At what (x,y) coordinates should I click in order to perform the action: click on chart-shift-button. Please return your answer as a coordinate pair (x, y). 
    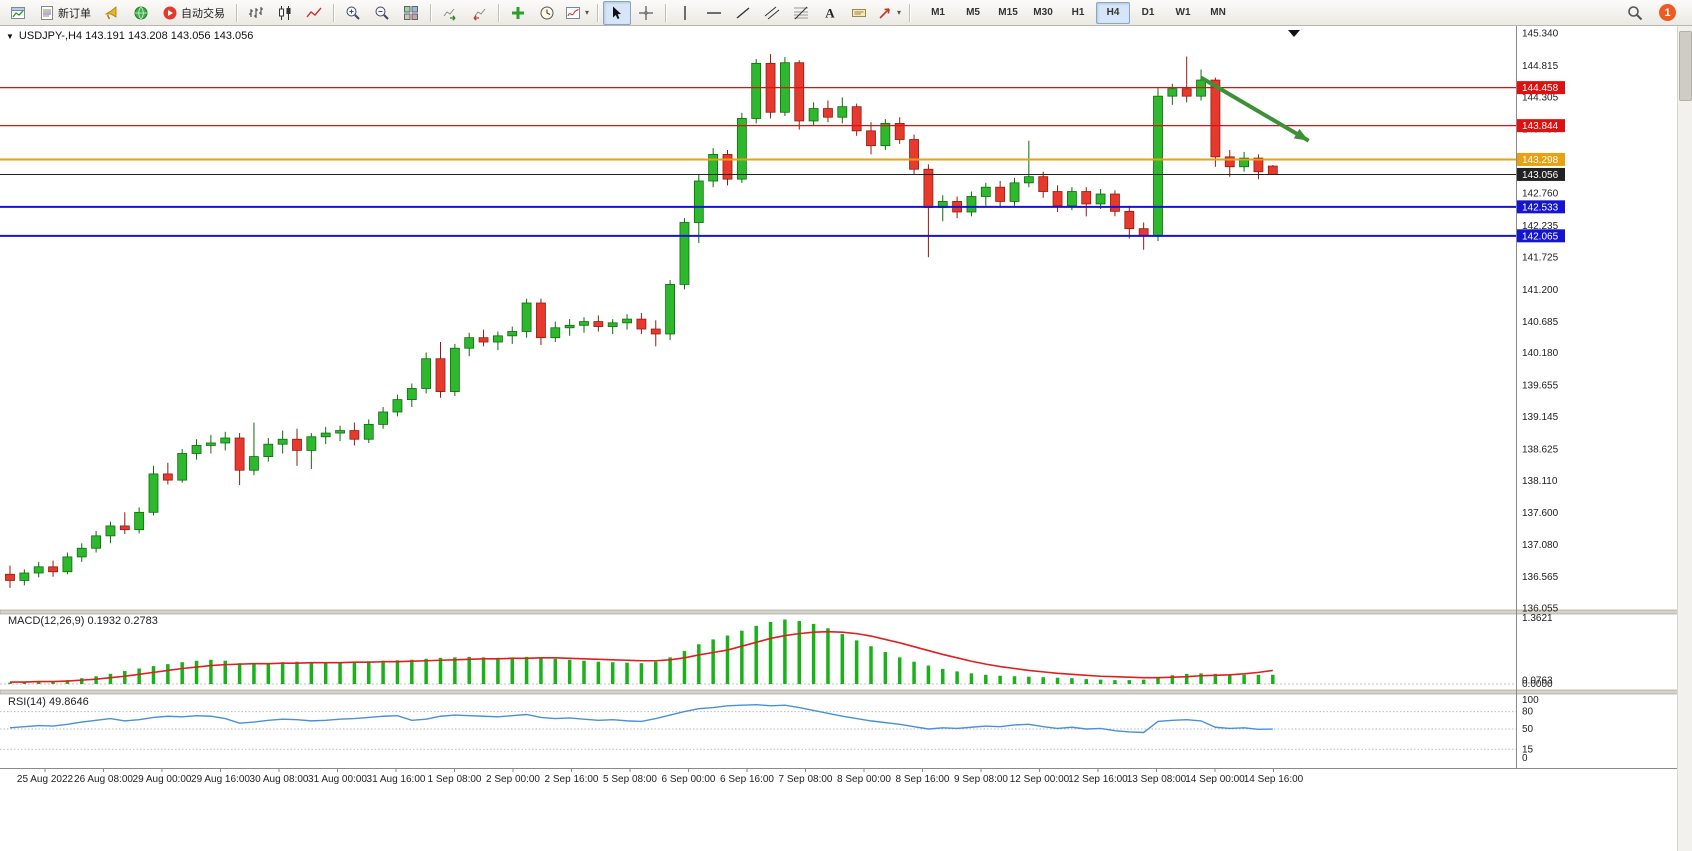
    Looking at the image, I should click on (479, 13).